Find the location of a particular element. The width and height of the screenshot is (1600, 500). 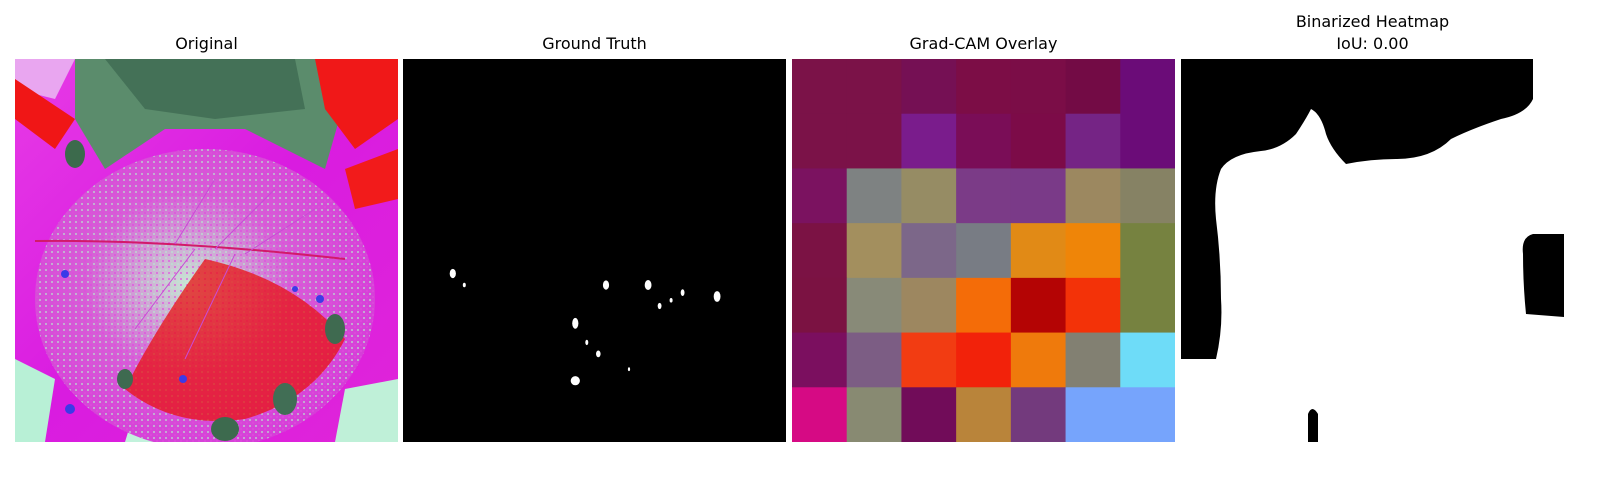

panel-title: Binarized Heatmap is located at coordinates (1372, 21).